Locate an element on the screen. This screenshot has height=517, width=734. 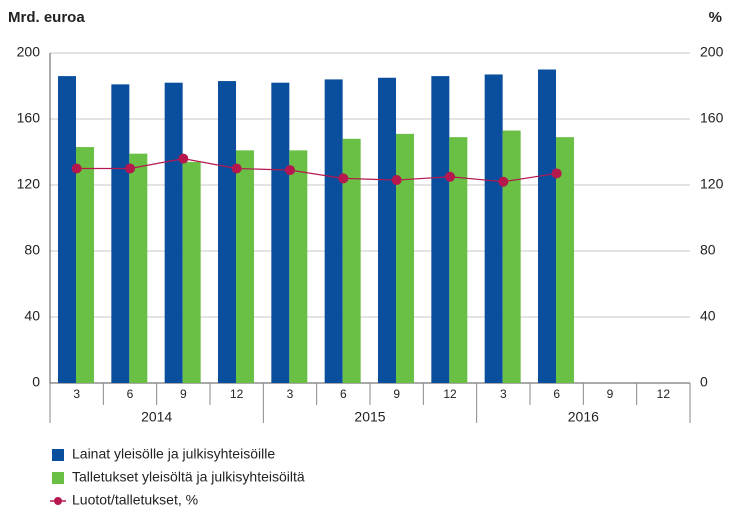
y2-axis-title: % is located at coordinates (715, 17).